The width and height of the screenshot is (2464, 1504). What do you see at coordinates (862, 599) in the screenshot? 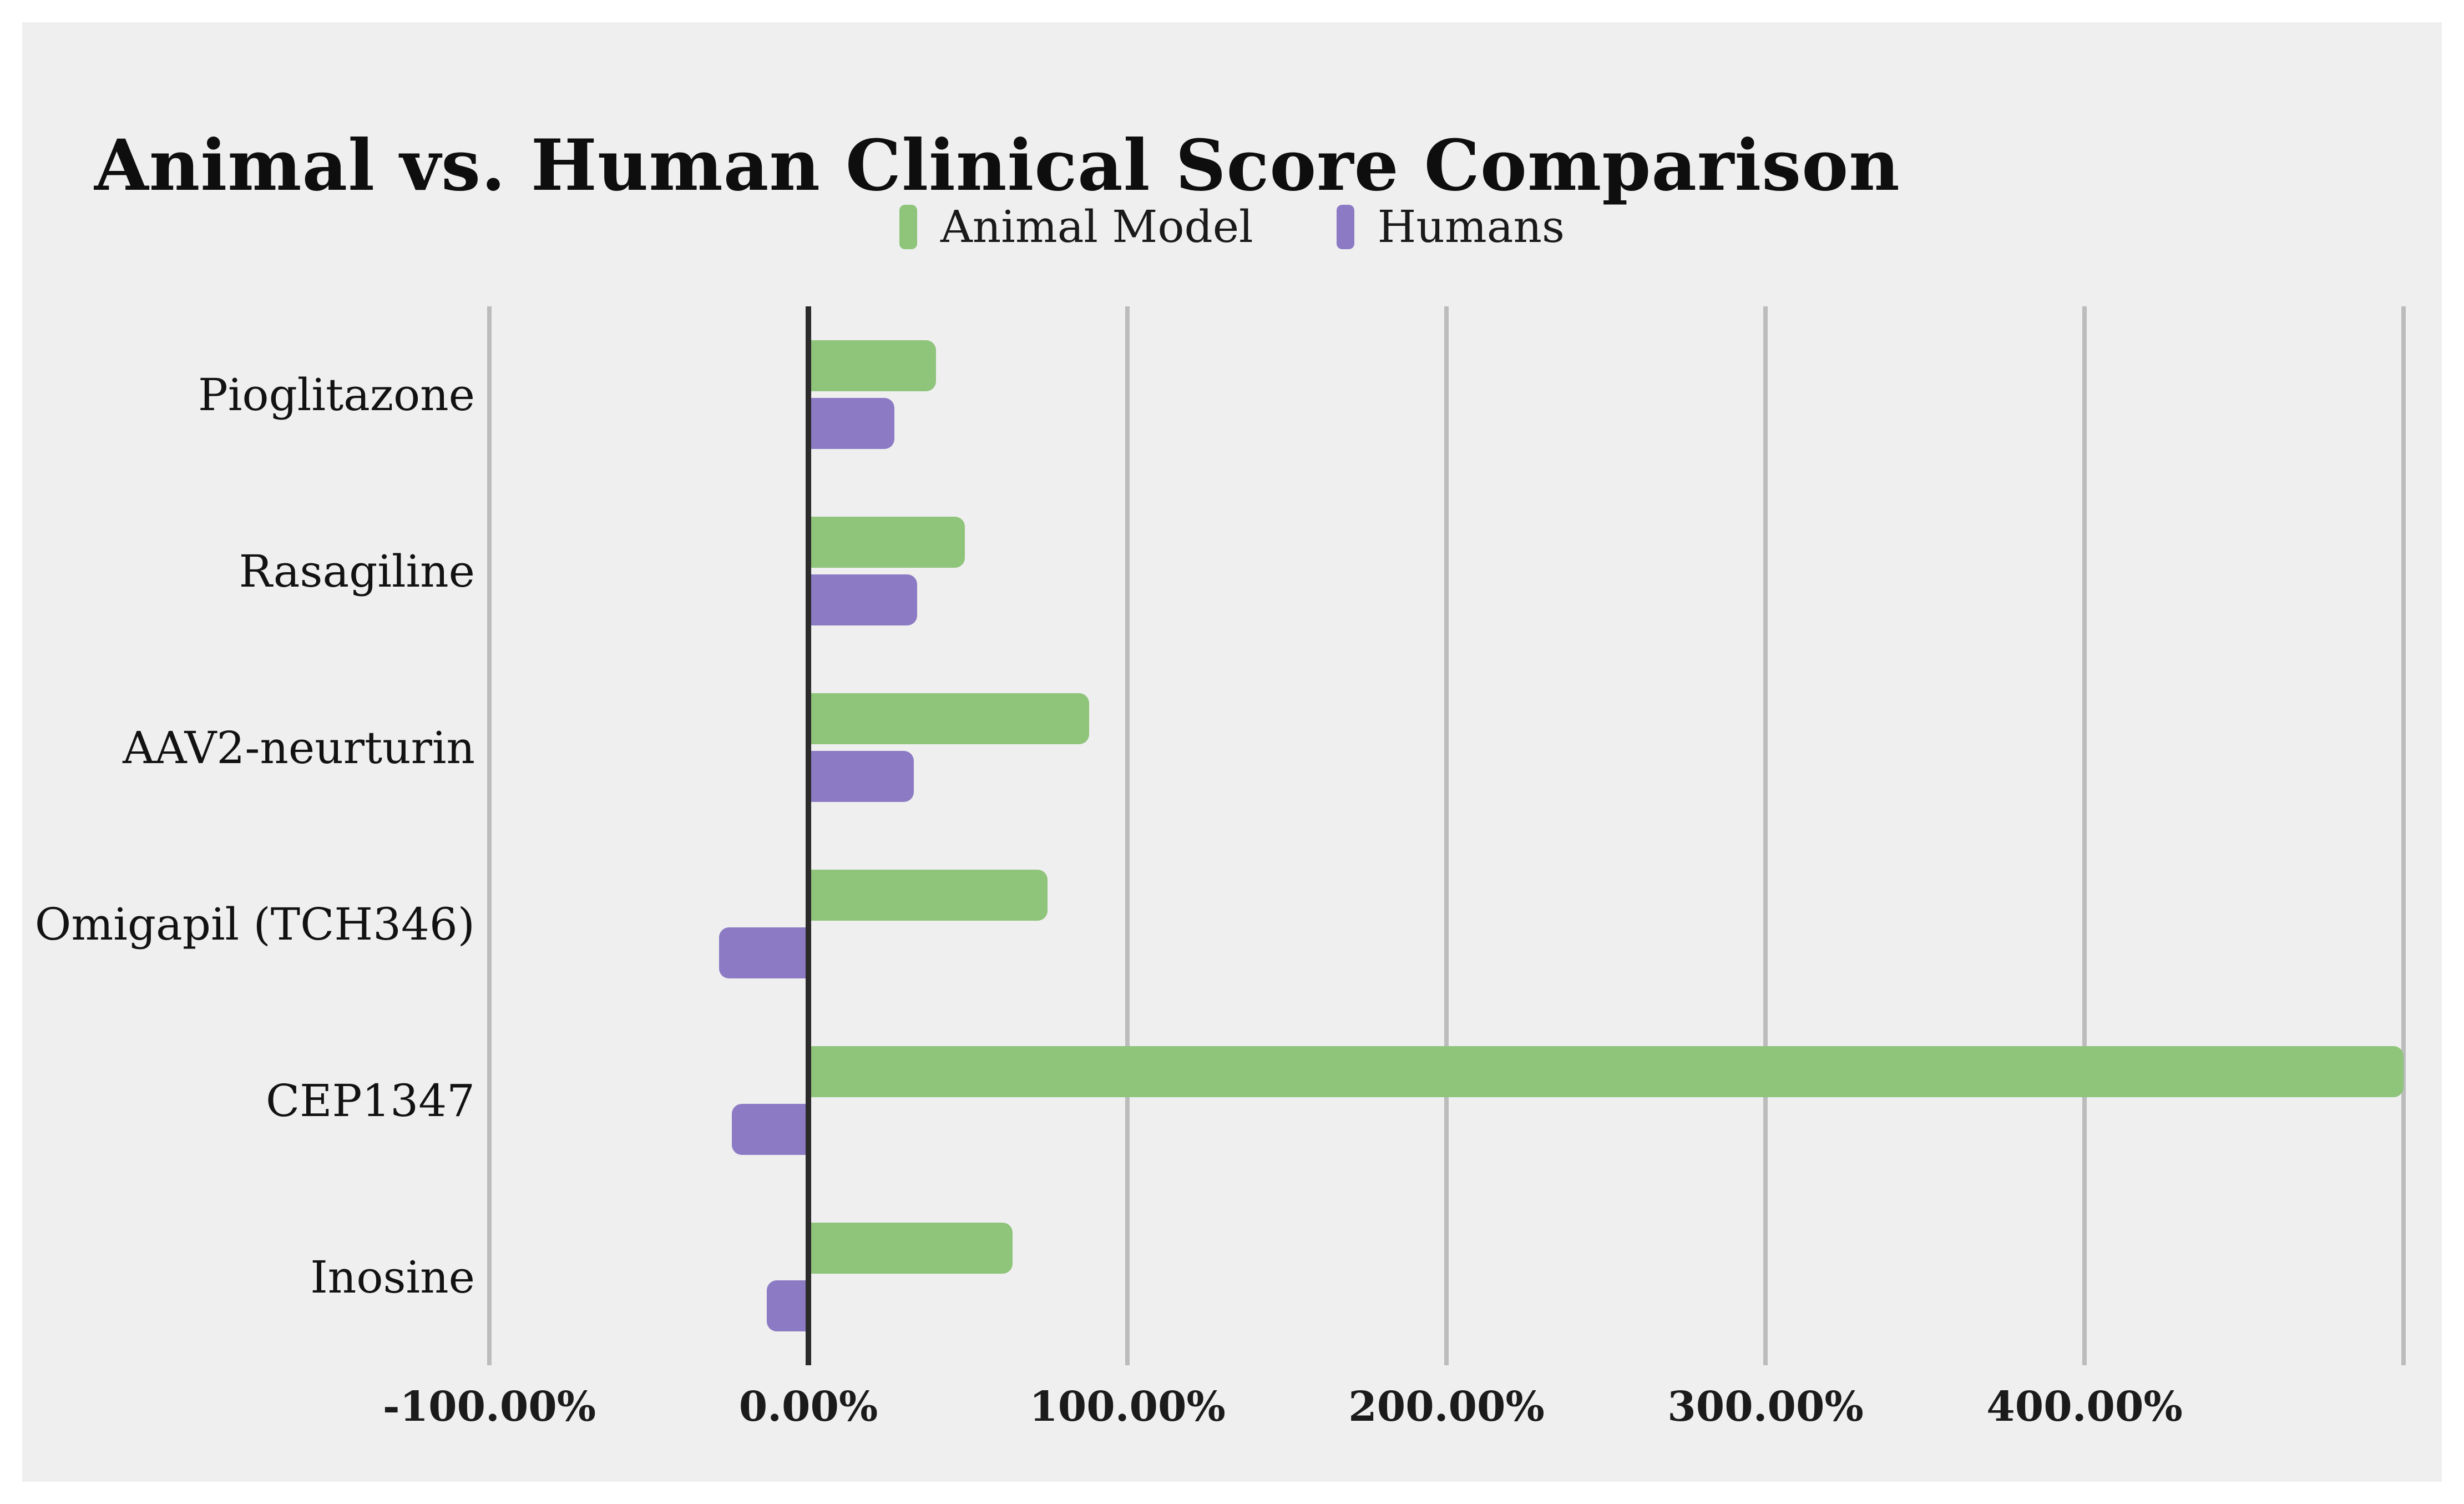
I see `bar-humans-rasagiline` at bounding box center [862, 599].